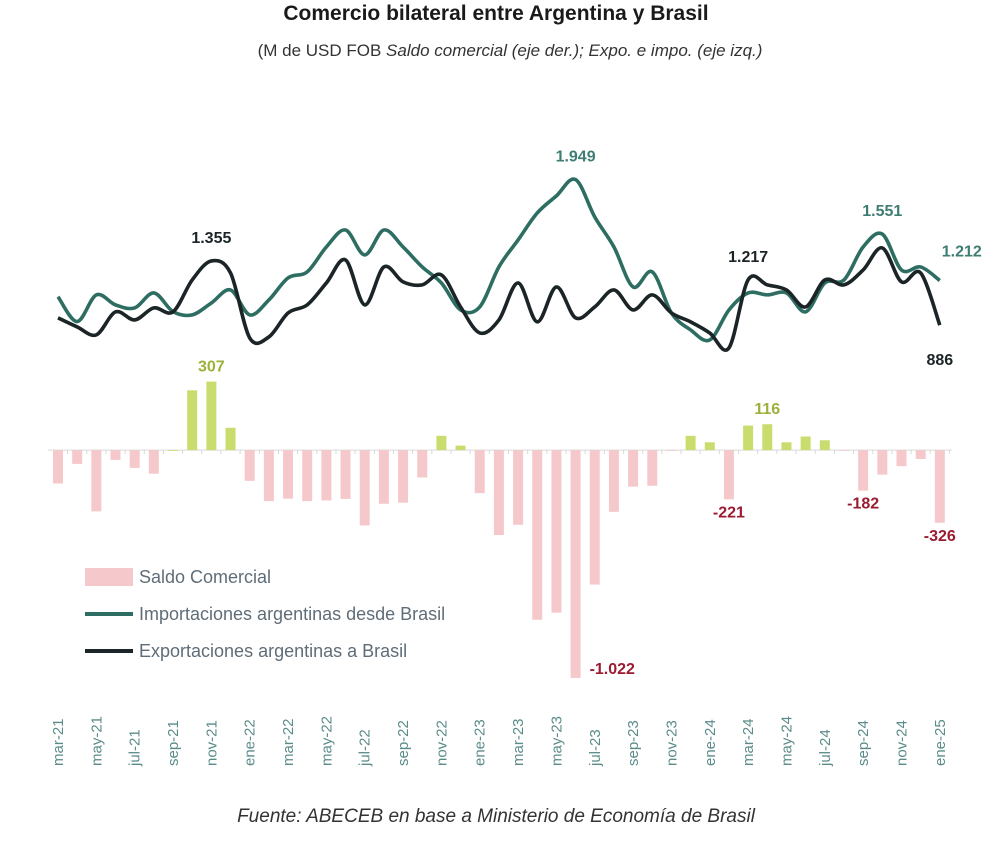  What do you see at coordinates (499, 299) in the screenshot?
I see `line-exportaciones` at bounding box center [499, 299].